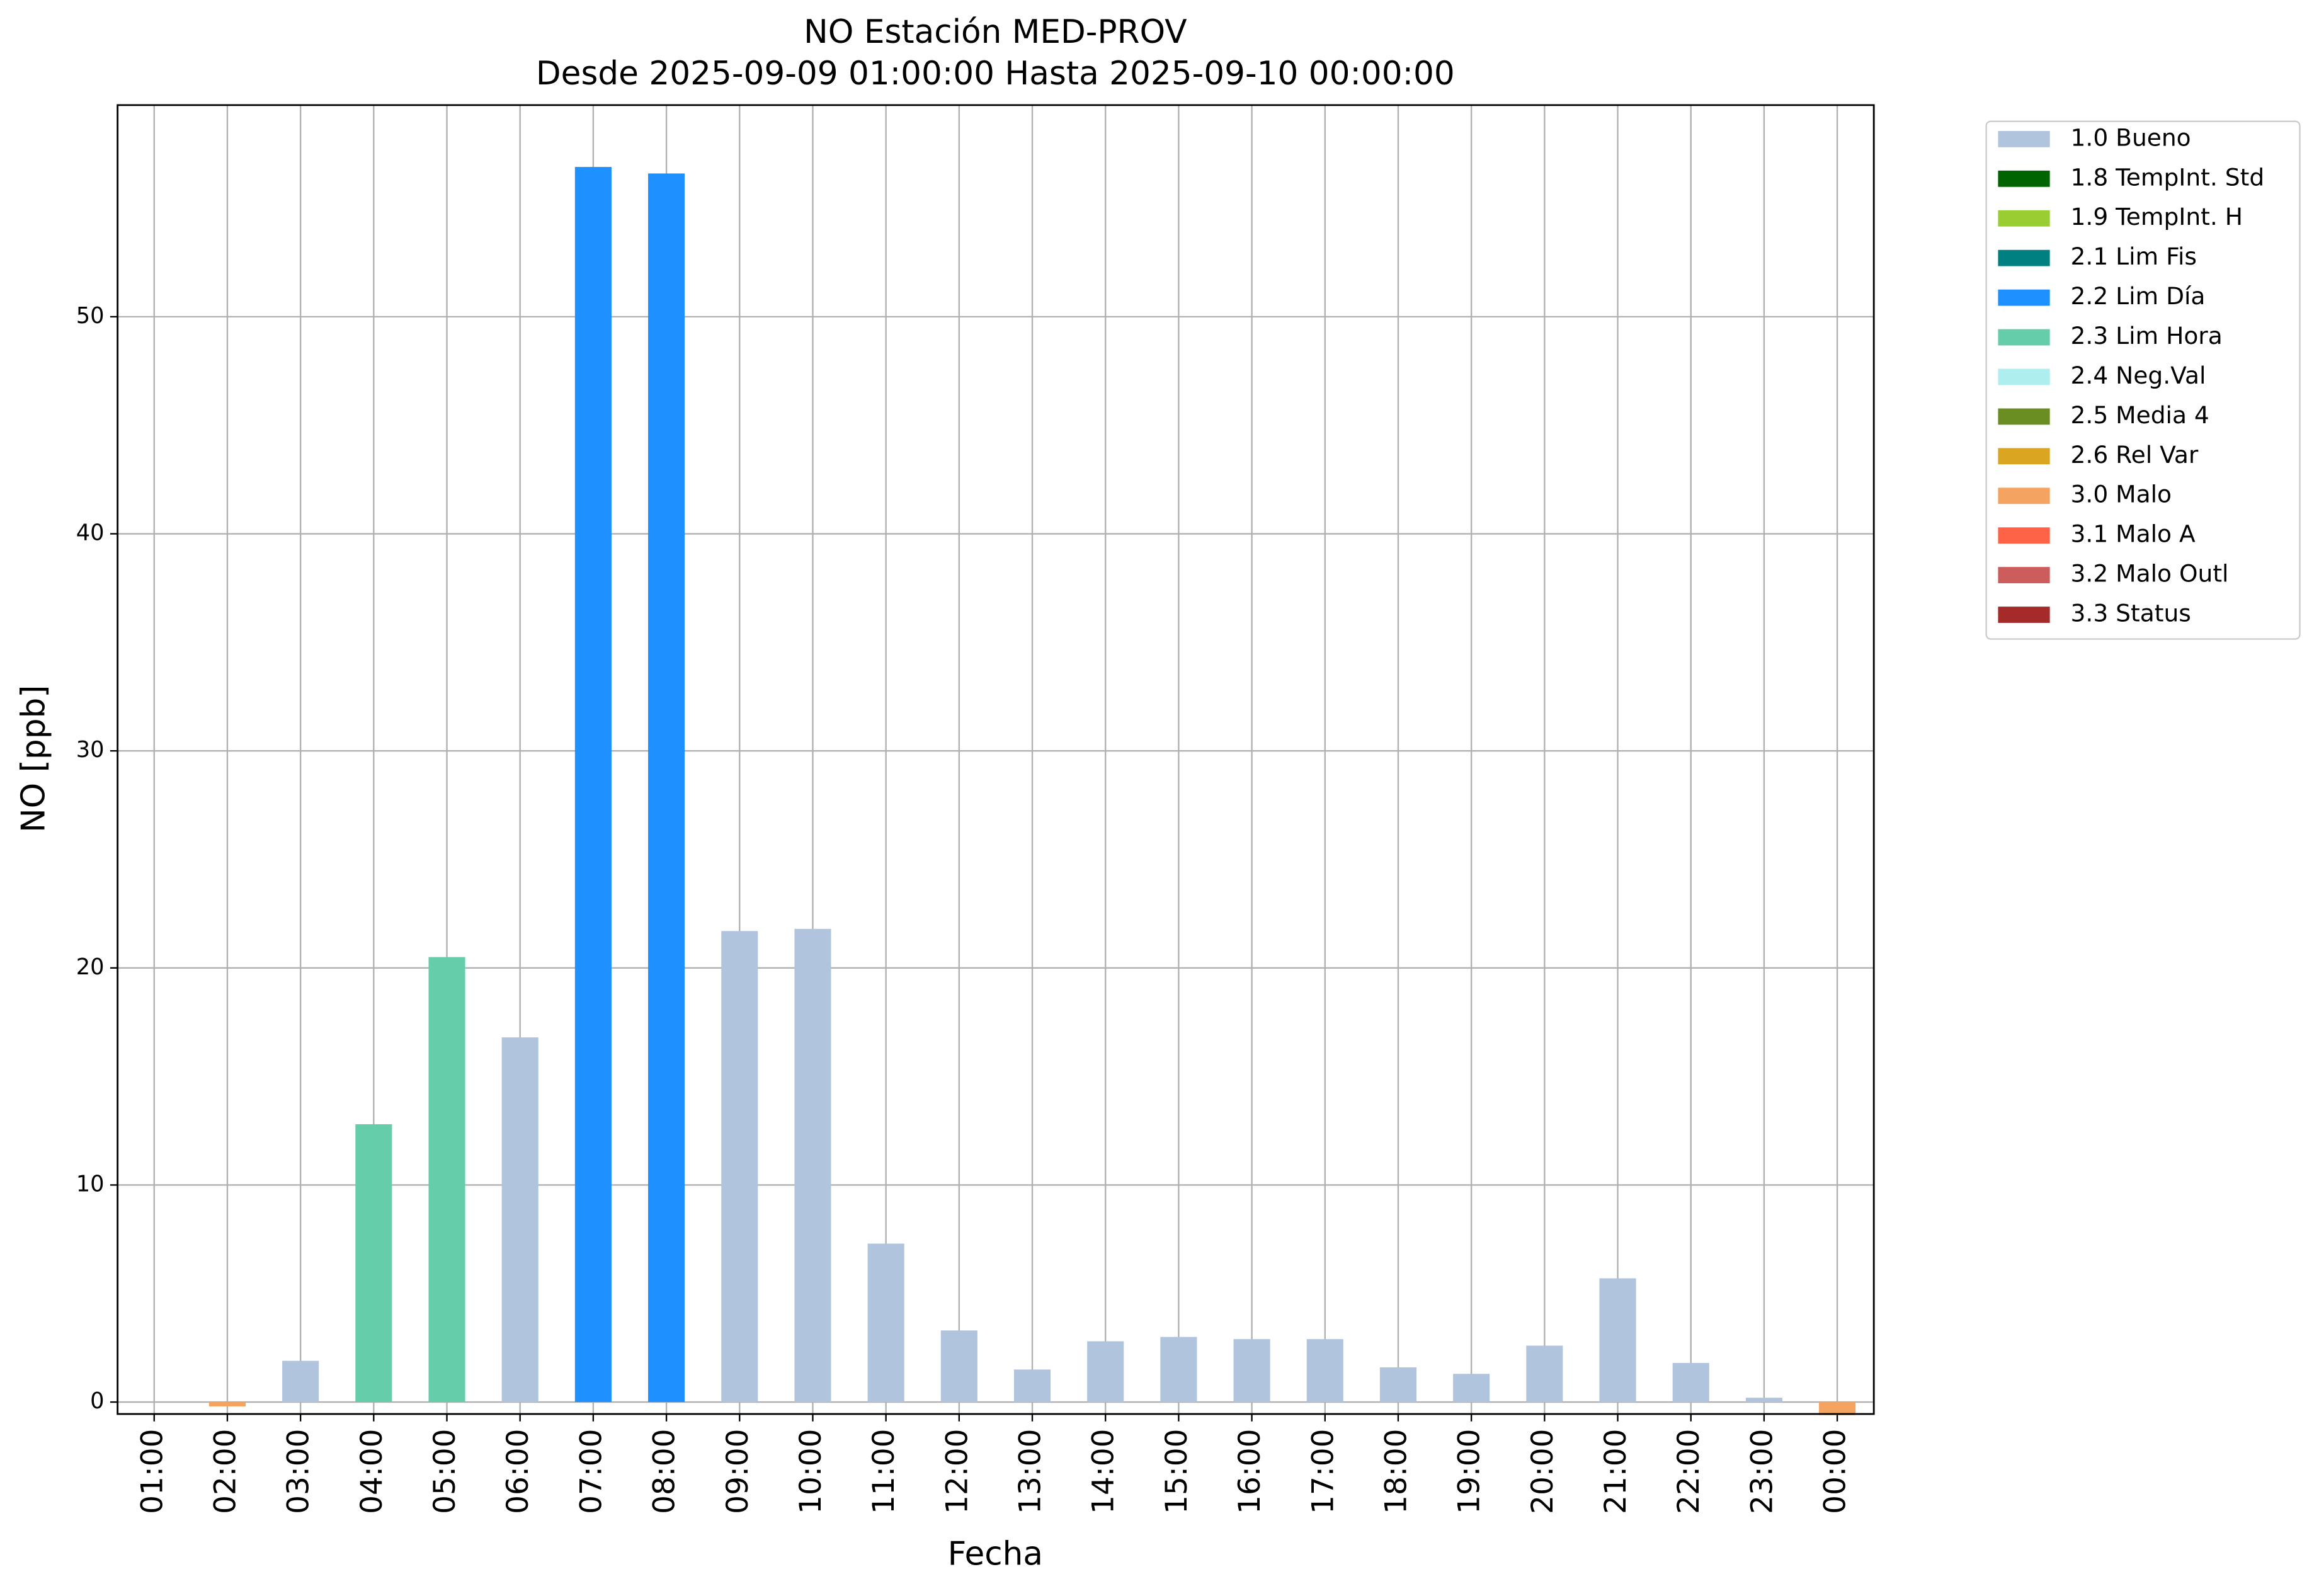  What do you see at coordinates (591, 1471) in the screenshot?
I see `x-tick-label: 07:00` at bounding box center [591, 1471].